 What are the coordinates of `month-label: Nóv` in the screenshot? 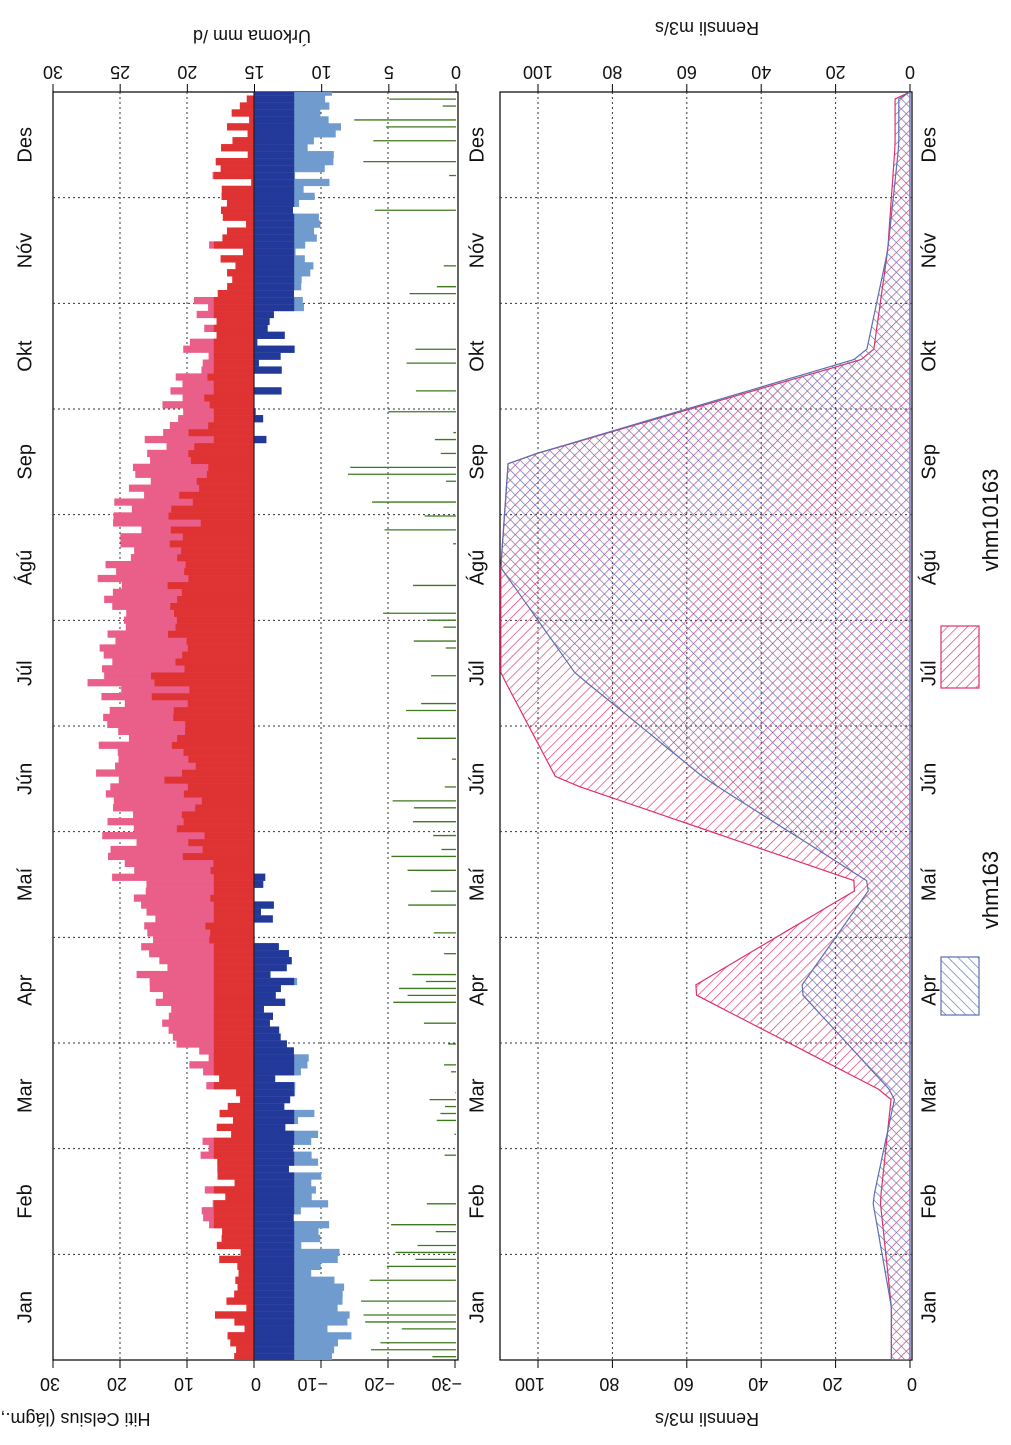 It's located at (25, 251).